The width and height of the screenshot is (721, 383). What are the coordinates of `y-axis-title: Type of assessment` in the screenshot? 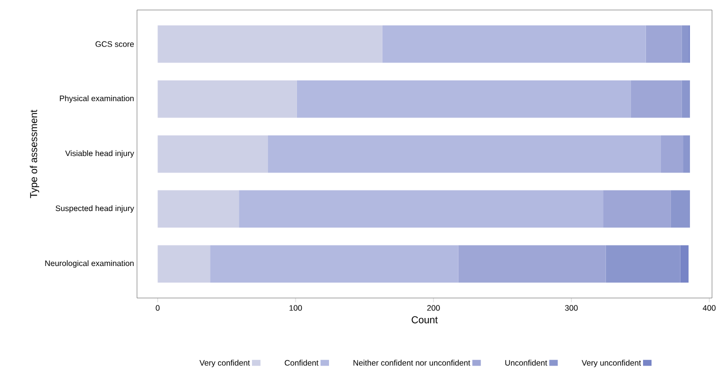 It's located at (35, 154).